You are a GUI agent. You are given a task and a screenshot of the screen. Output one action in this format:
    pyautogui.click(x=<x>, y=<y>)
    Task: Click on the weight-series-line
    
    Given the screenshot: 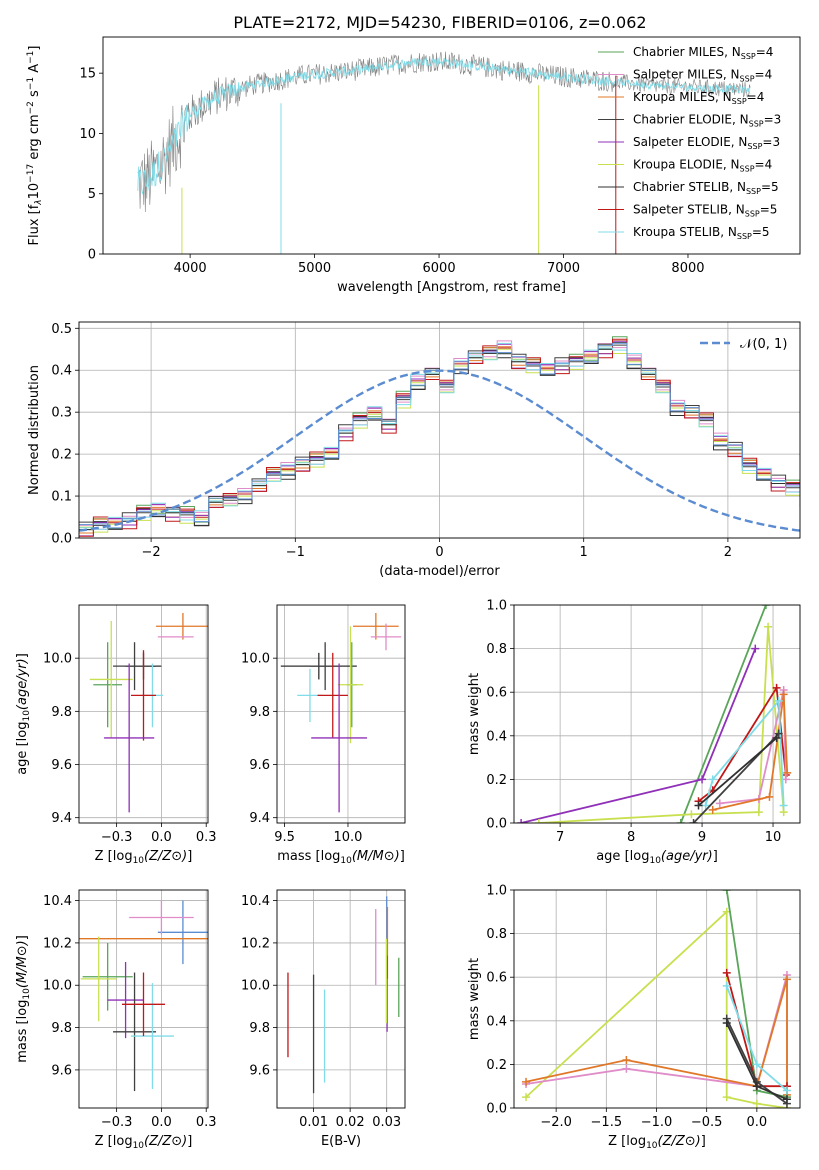 What is the action you would take?
    pyautogui.click(x=661, y=724)
    